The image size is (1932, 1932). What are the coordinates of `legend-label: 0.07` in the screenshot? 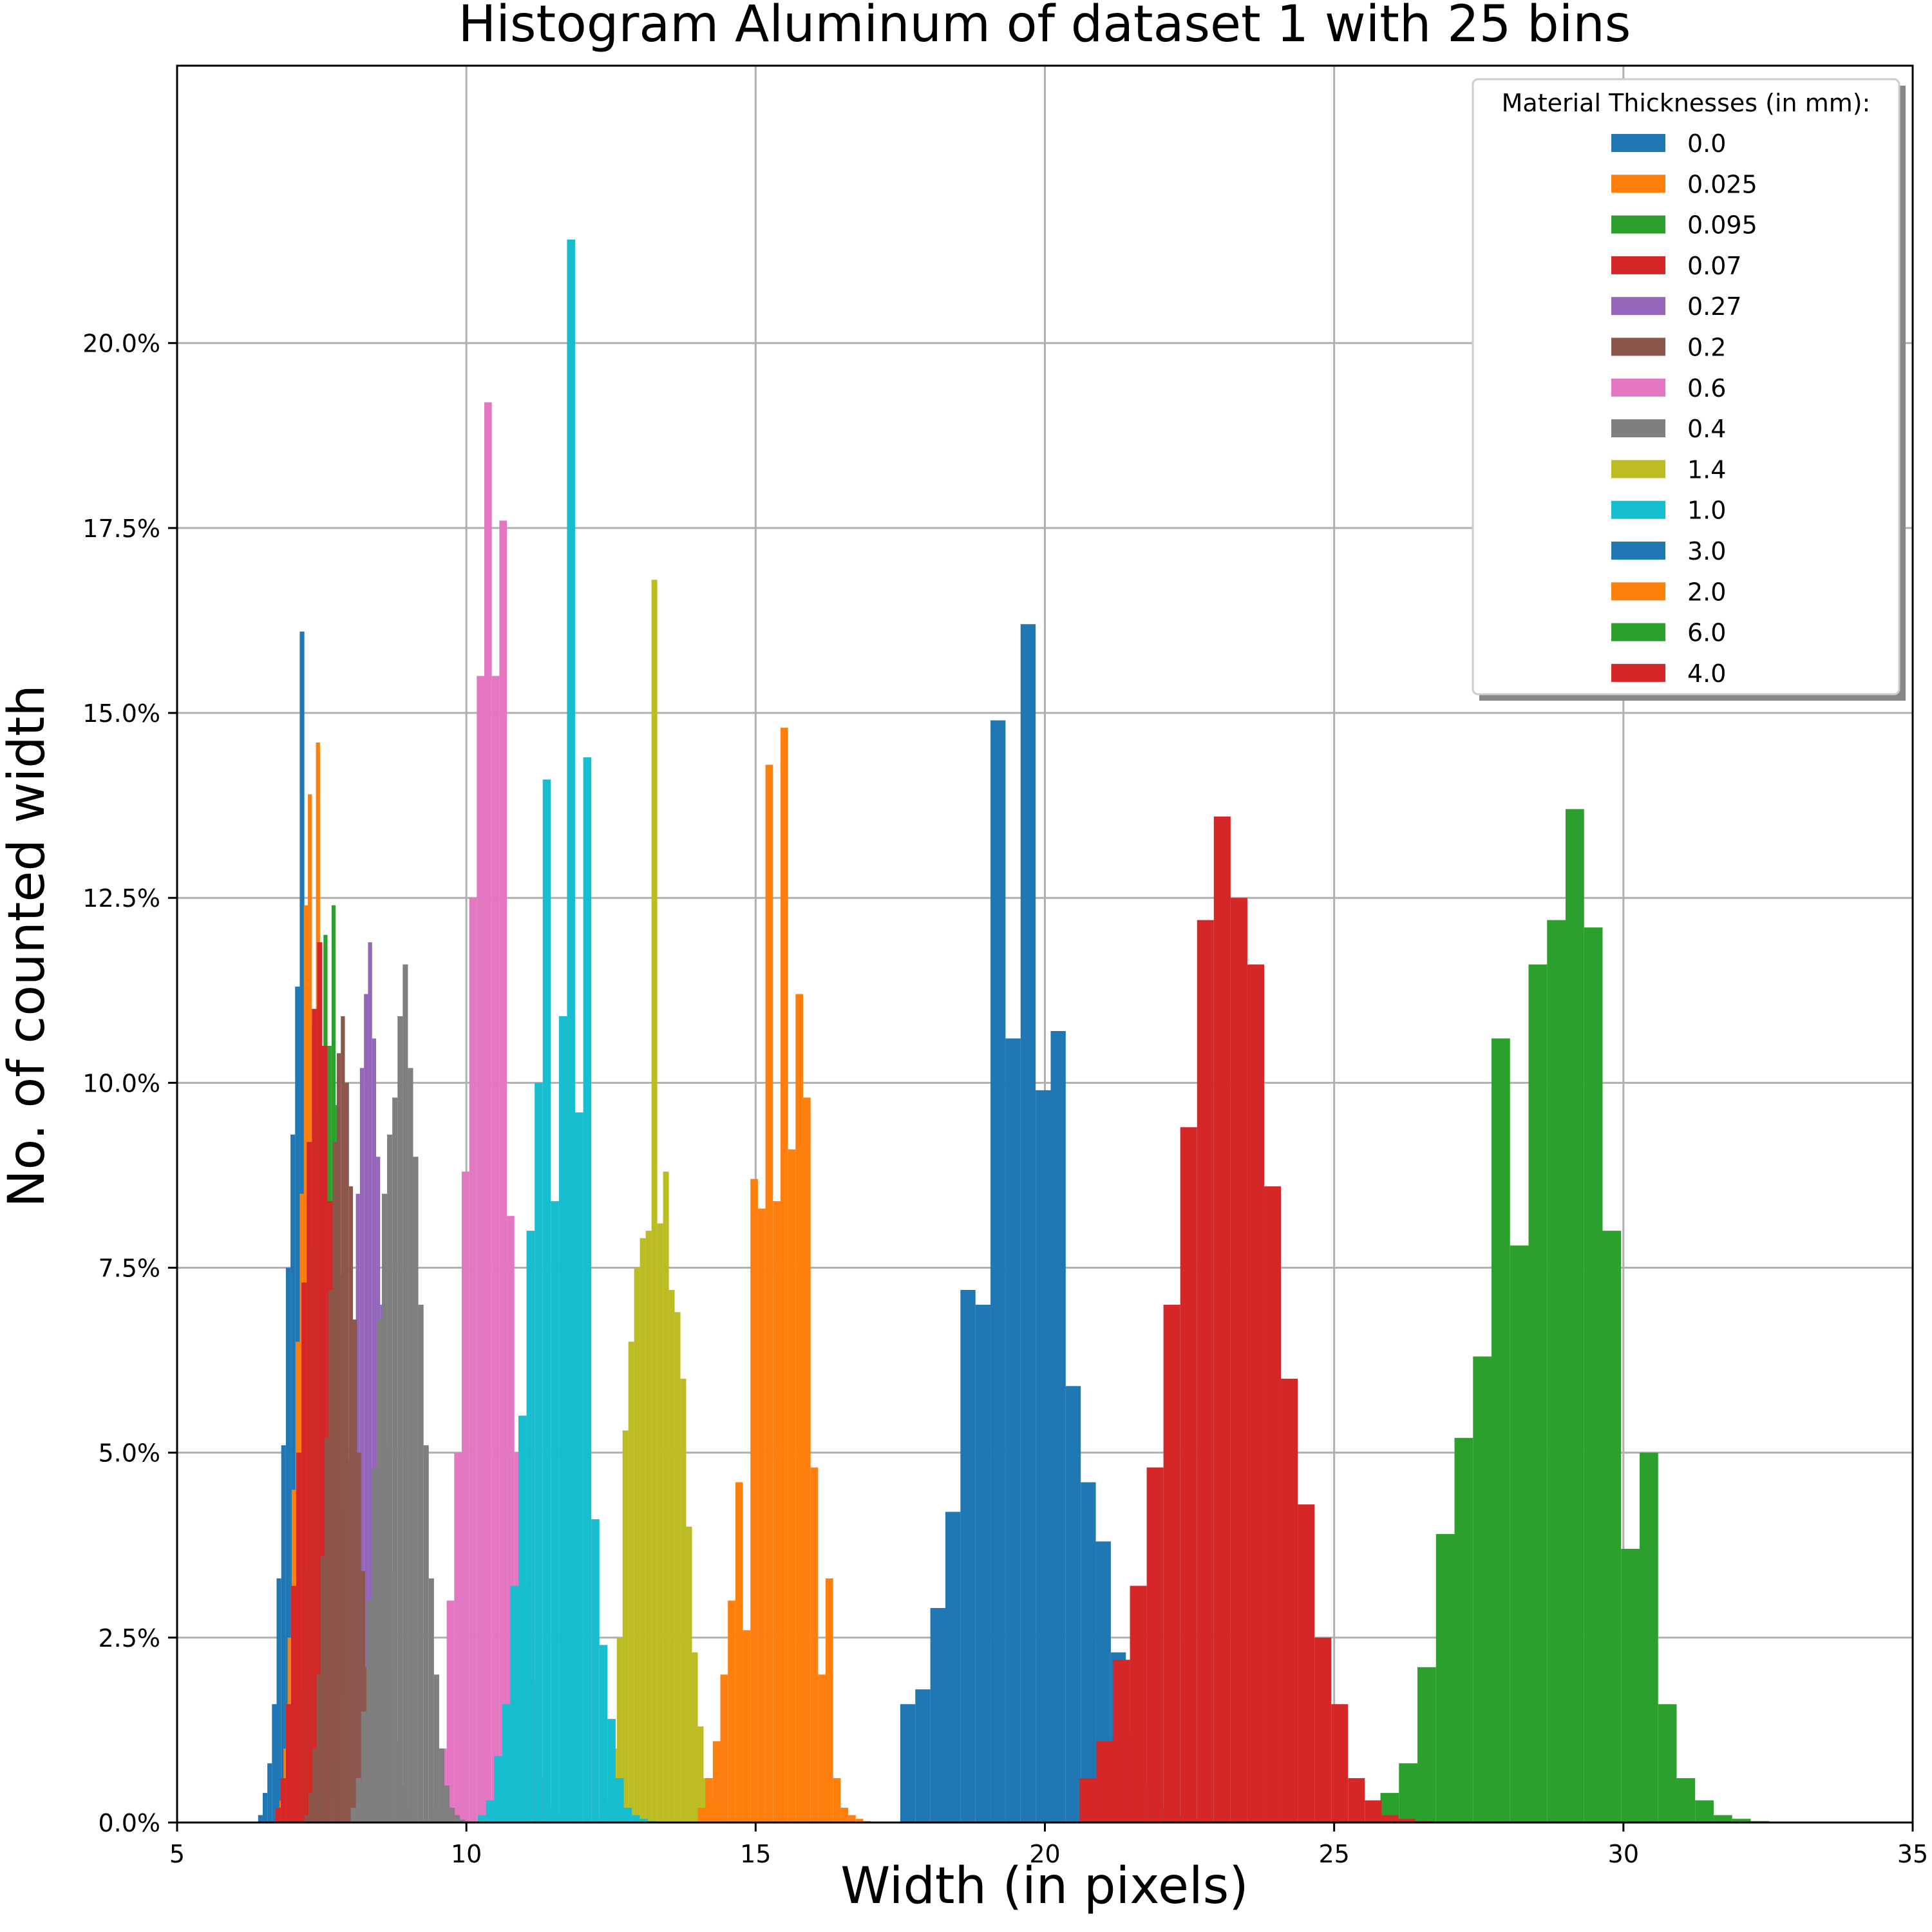 It's located at (1715, 266).